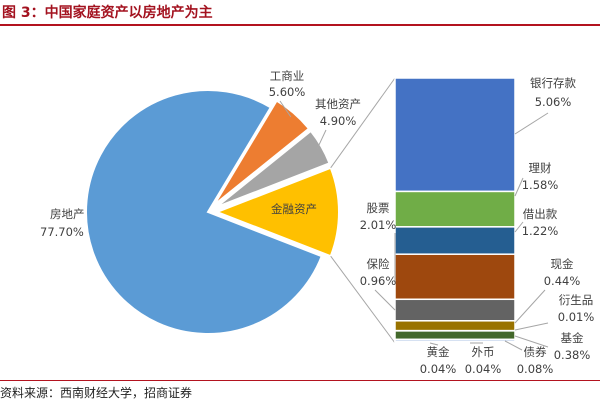 This screenshot has width=600, height=402. Describe the element at coordinates (107, 13) in the screenshot. I see `figure-title: 图 3：中国家庭资产以房地产为主` at that location.